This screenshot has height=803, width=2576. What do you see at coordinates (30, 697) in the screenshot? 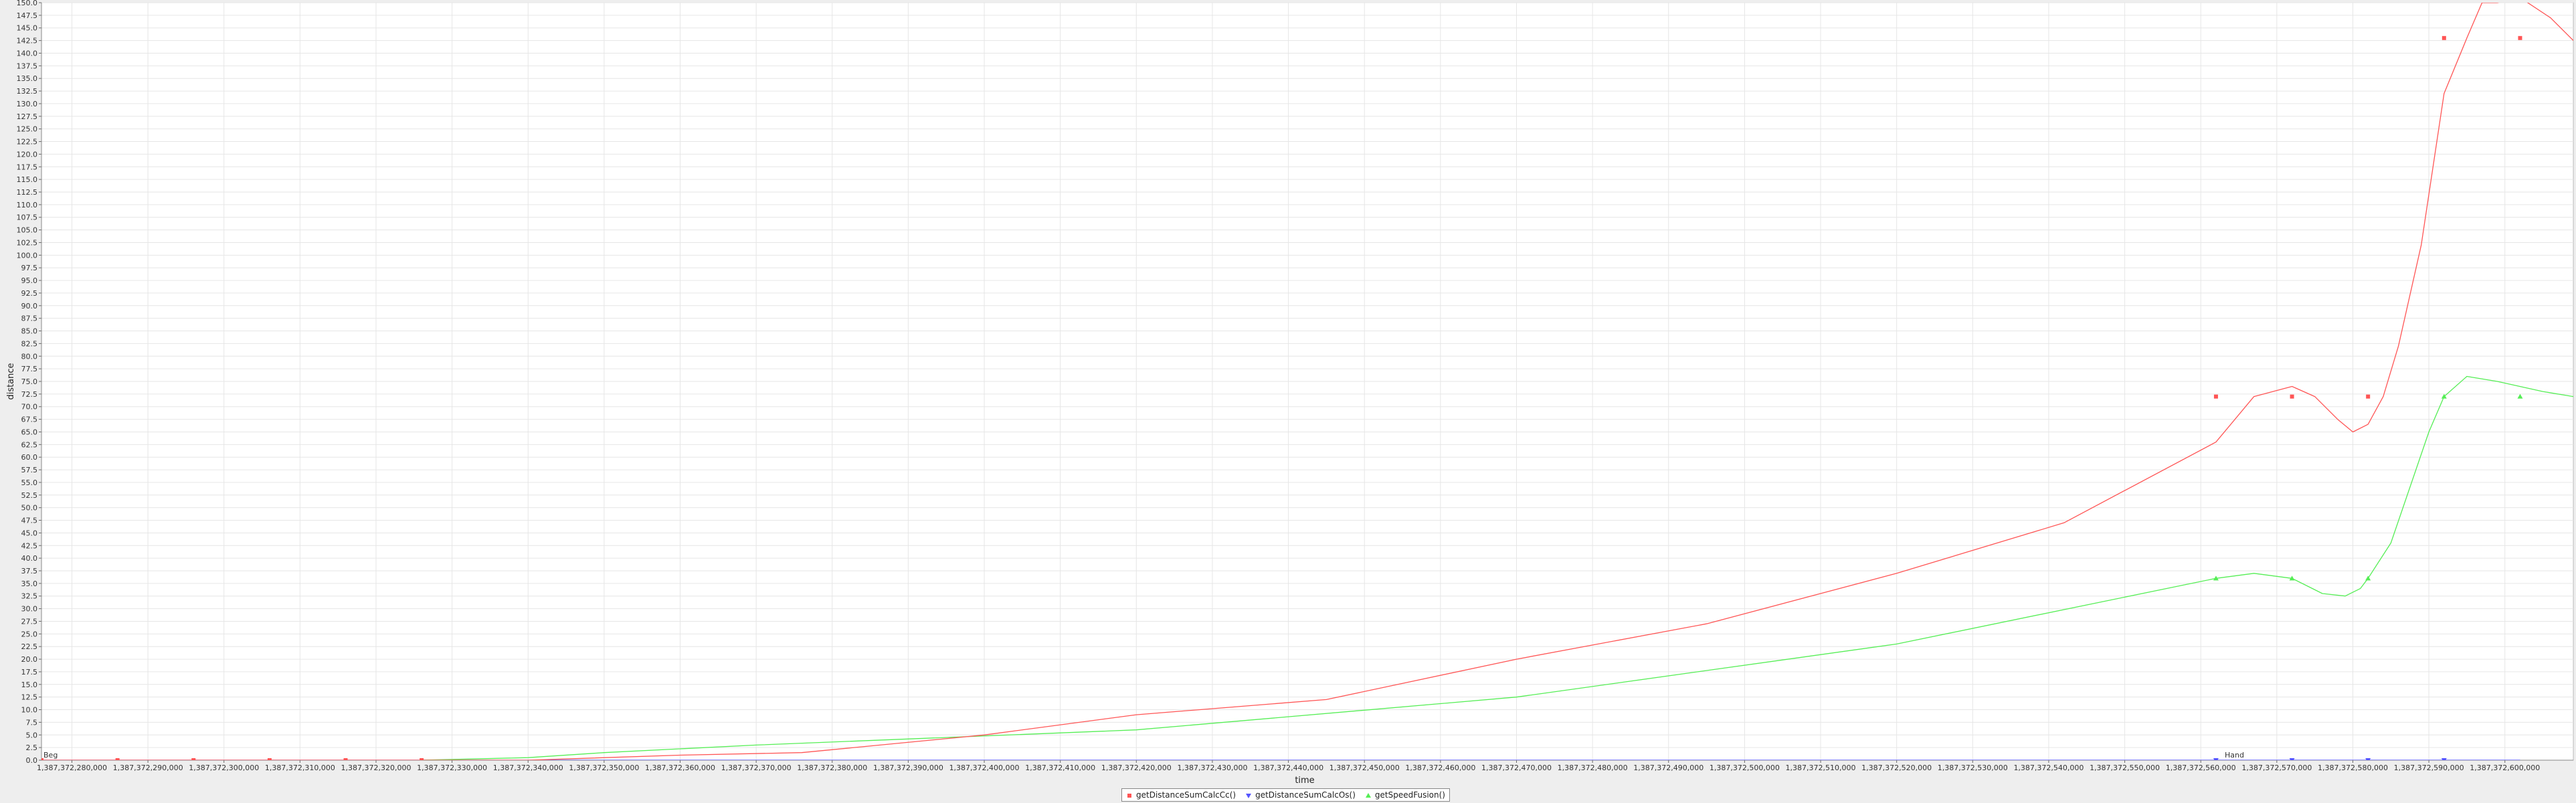
I see `y-tick-label: 12.5` at bounding box center [30, 697].